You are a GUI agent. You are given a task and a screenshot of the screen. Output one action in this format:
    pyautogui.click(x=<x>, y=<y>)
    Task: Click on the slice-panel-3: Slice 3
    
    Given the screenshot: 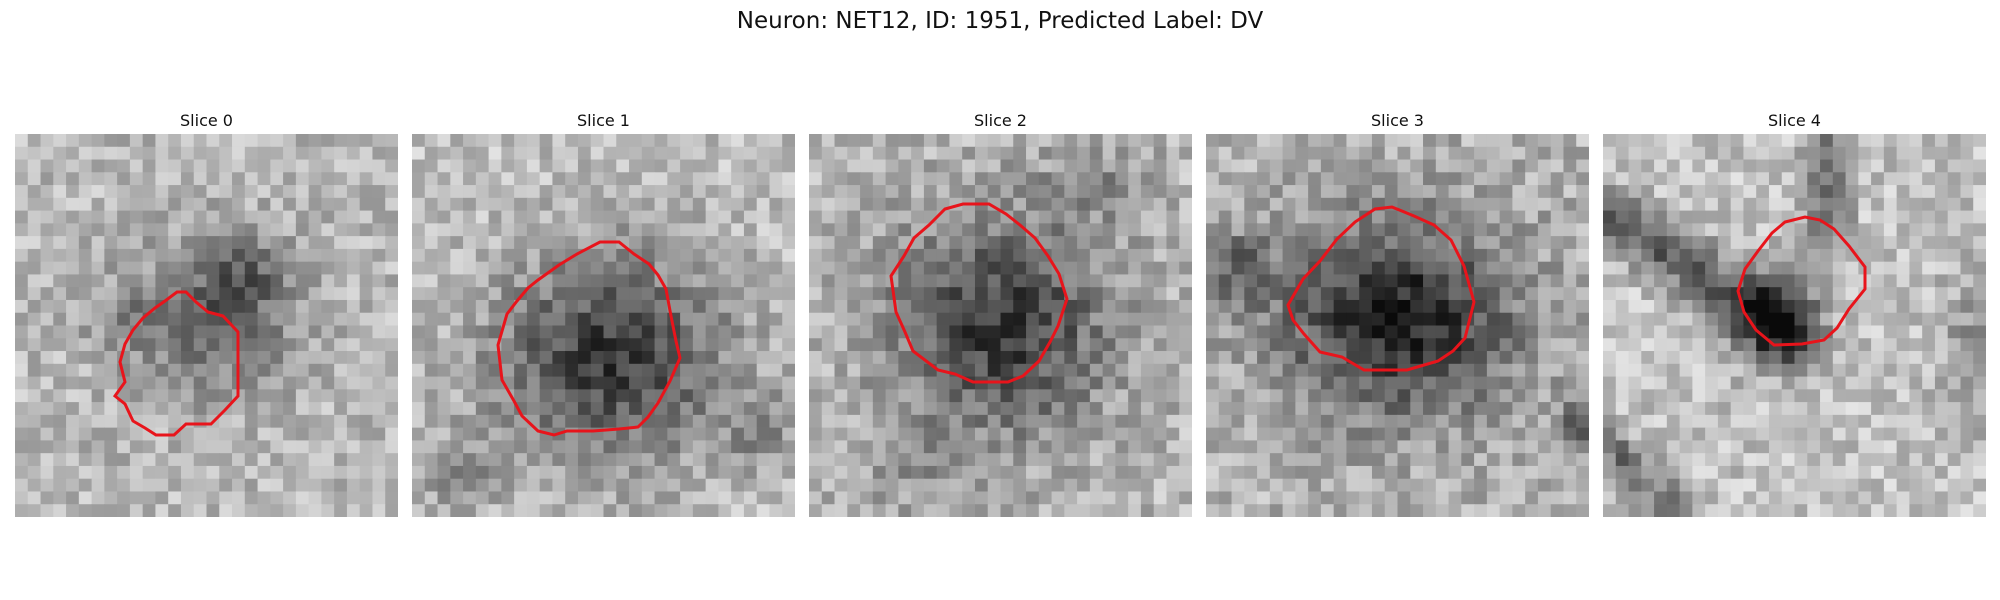 What is the action you would take?
    pyautogui.click(x=1397, y=312)
    